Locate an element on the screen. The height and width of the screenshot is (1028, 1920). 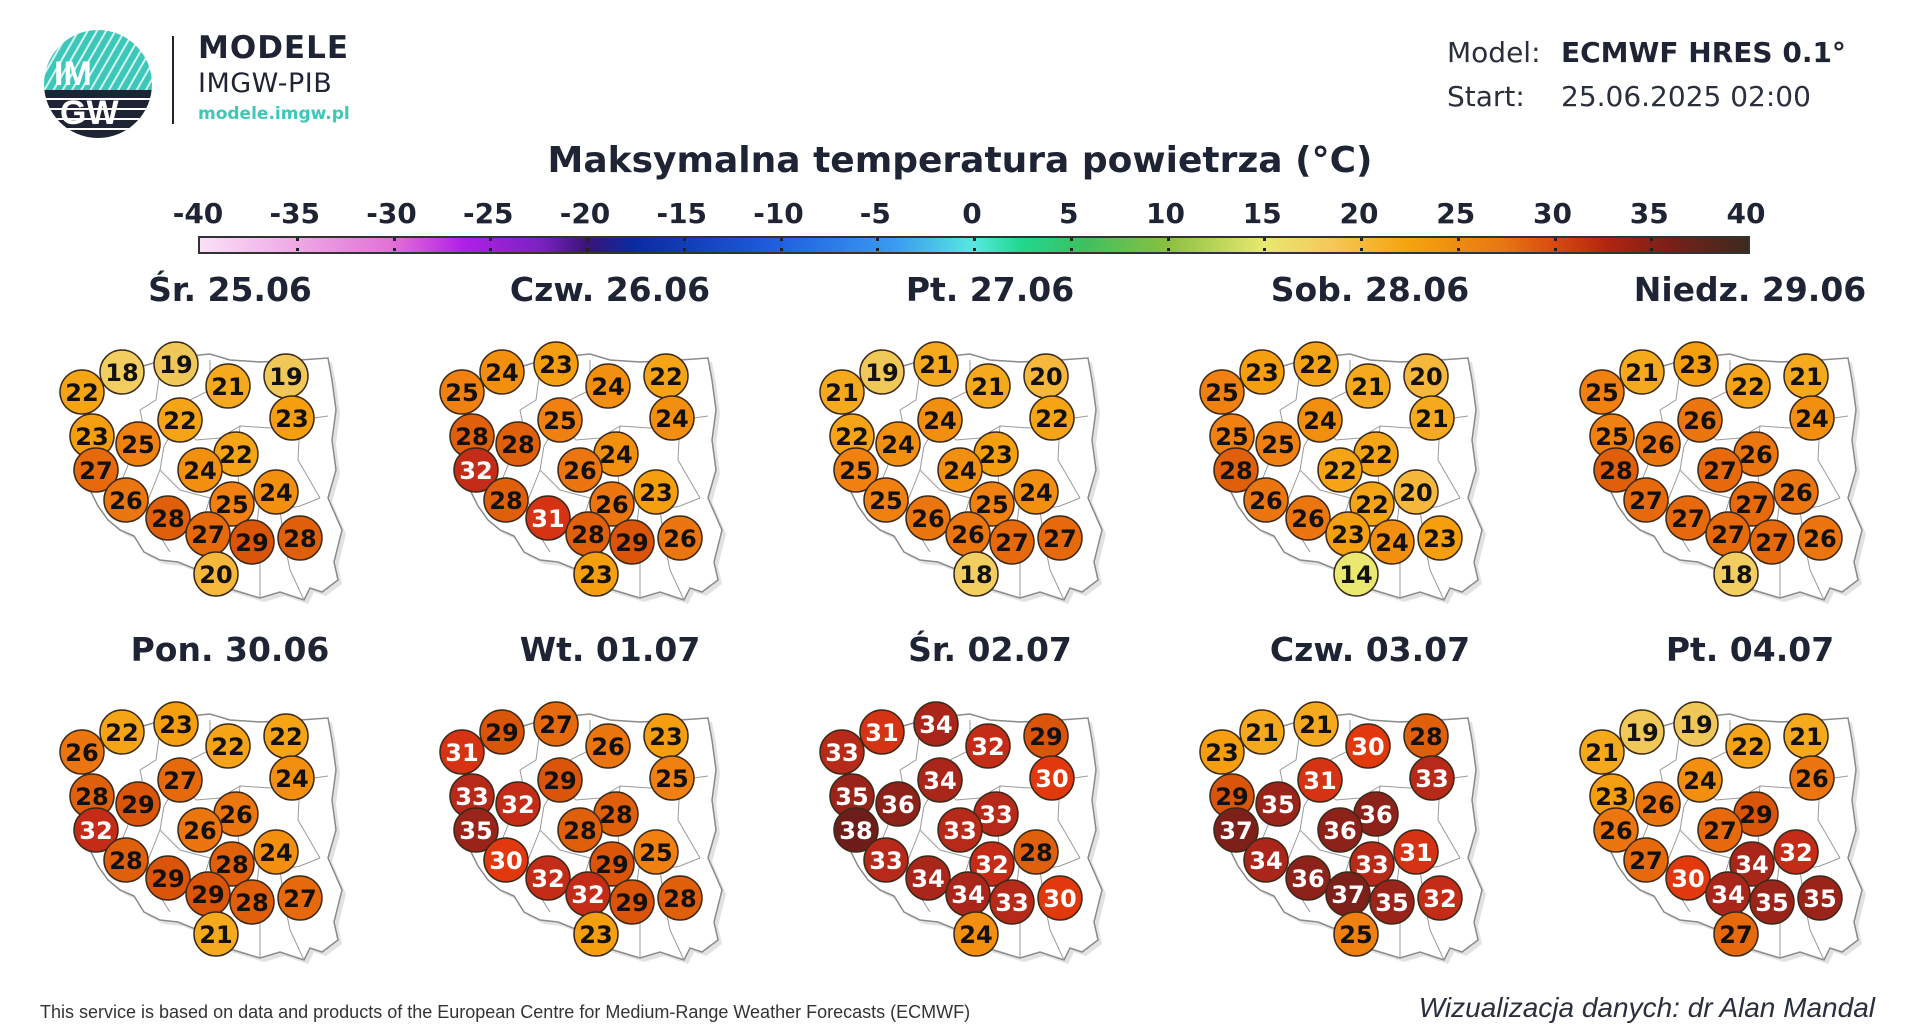
temperature-label: 21 is located at coordinates (935, 365).